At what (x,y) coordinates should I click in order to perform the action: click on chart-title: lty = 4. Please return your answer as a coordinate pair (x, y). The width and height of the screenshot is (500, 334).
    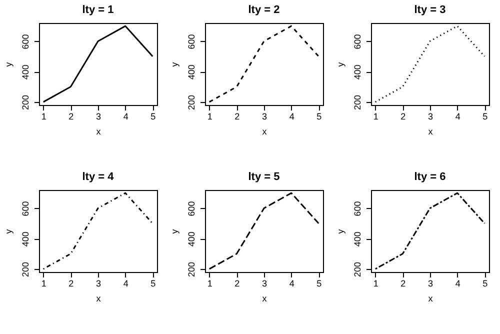
    Looking at the image, I should click on (98, 177).